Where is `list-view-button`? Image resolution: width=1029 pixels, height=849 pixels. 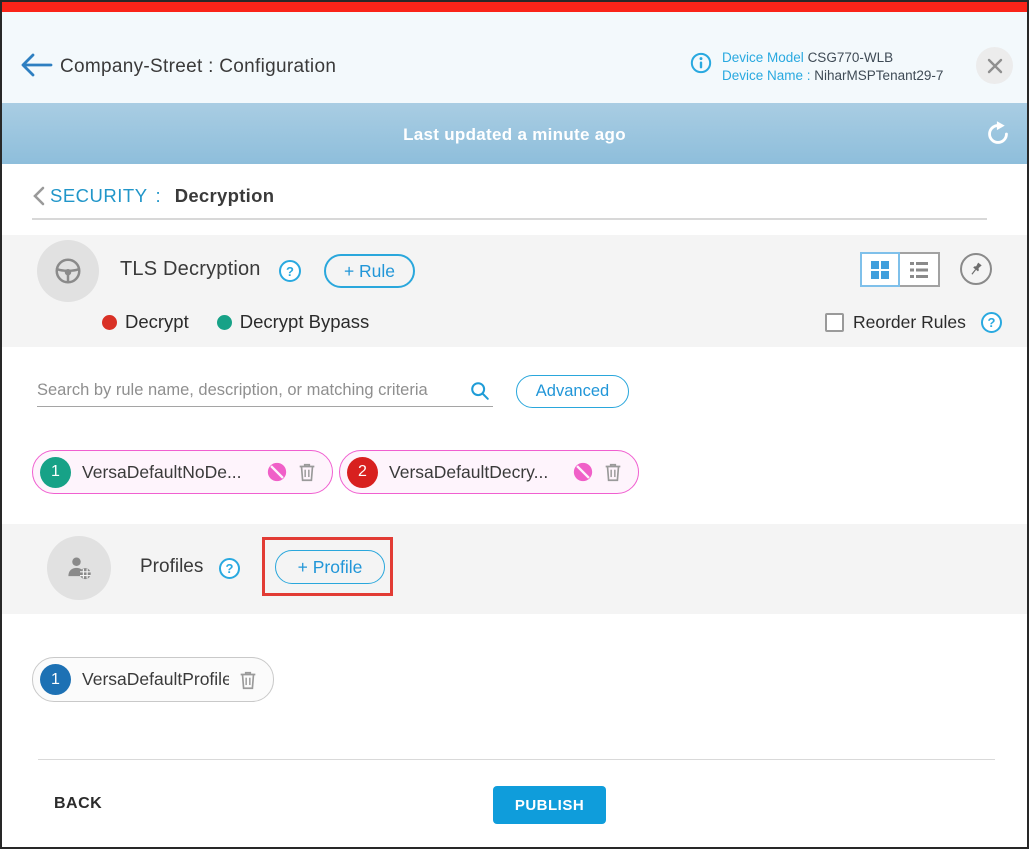 list-view-button is located at coordinates (920, 269).